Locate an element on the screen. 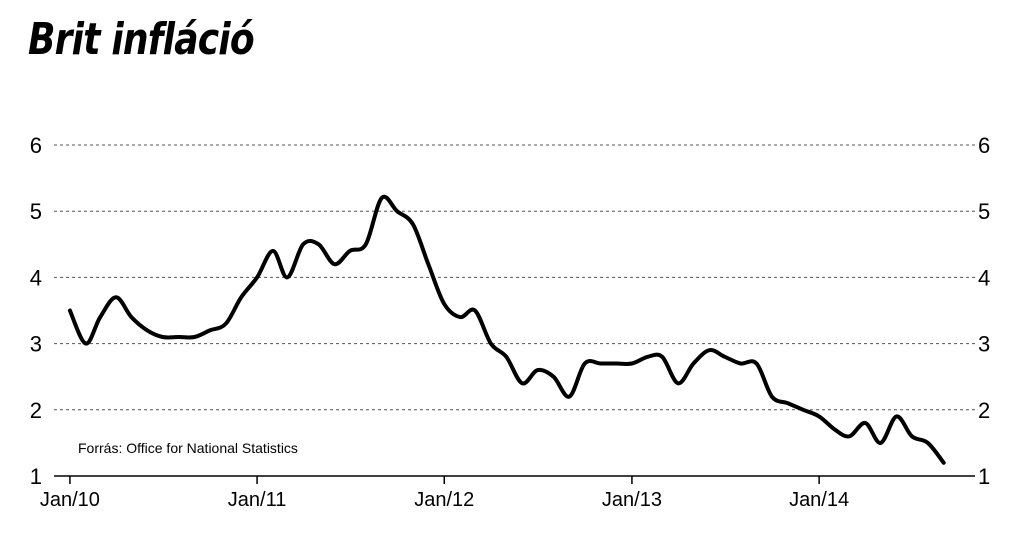 Image resolution: width=1024 pixels, height=546 pixels. y-axis-left: 1 2 3 4 5 6 is located at coordinates (36, 311).